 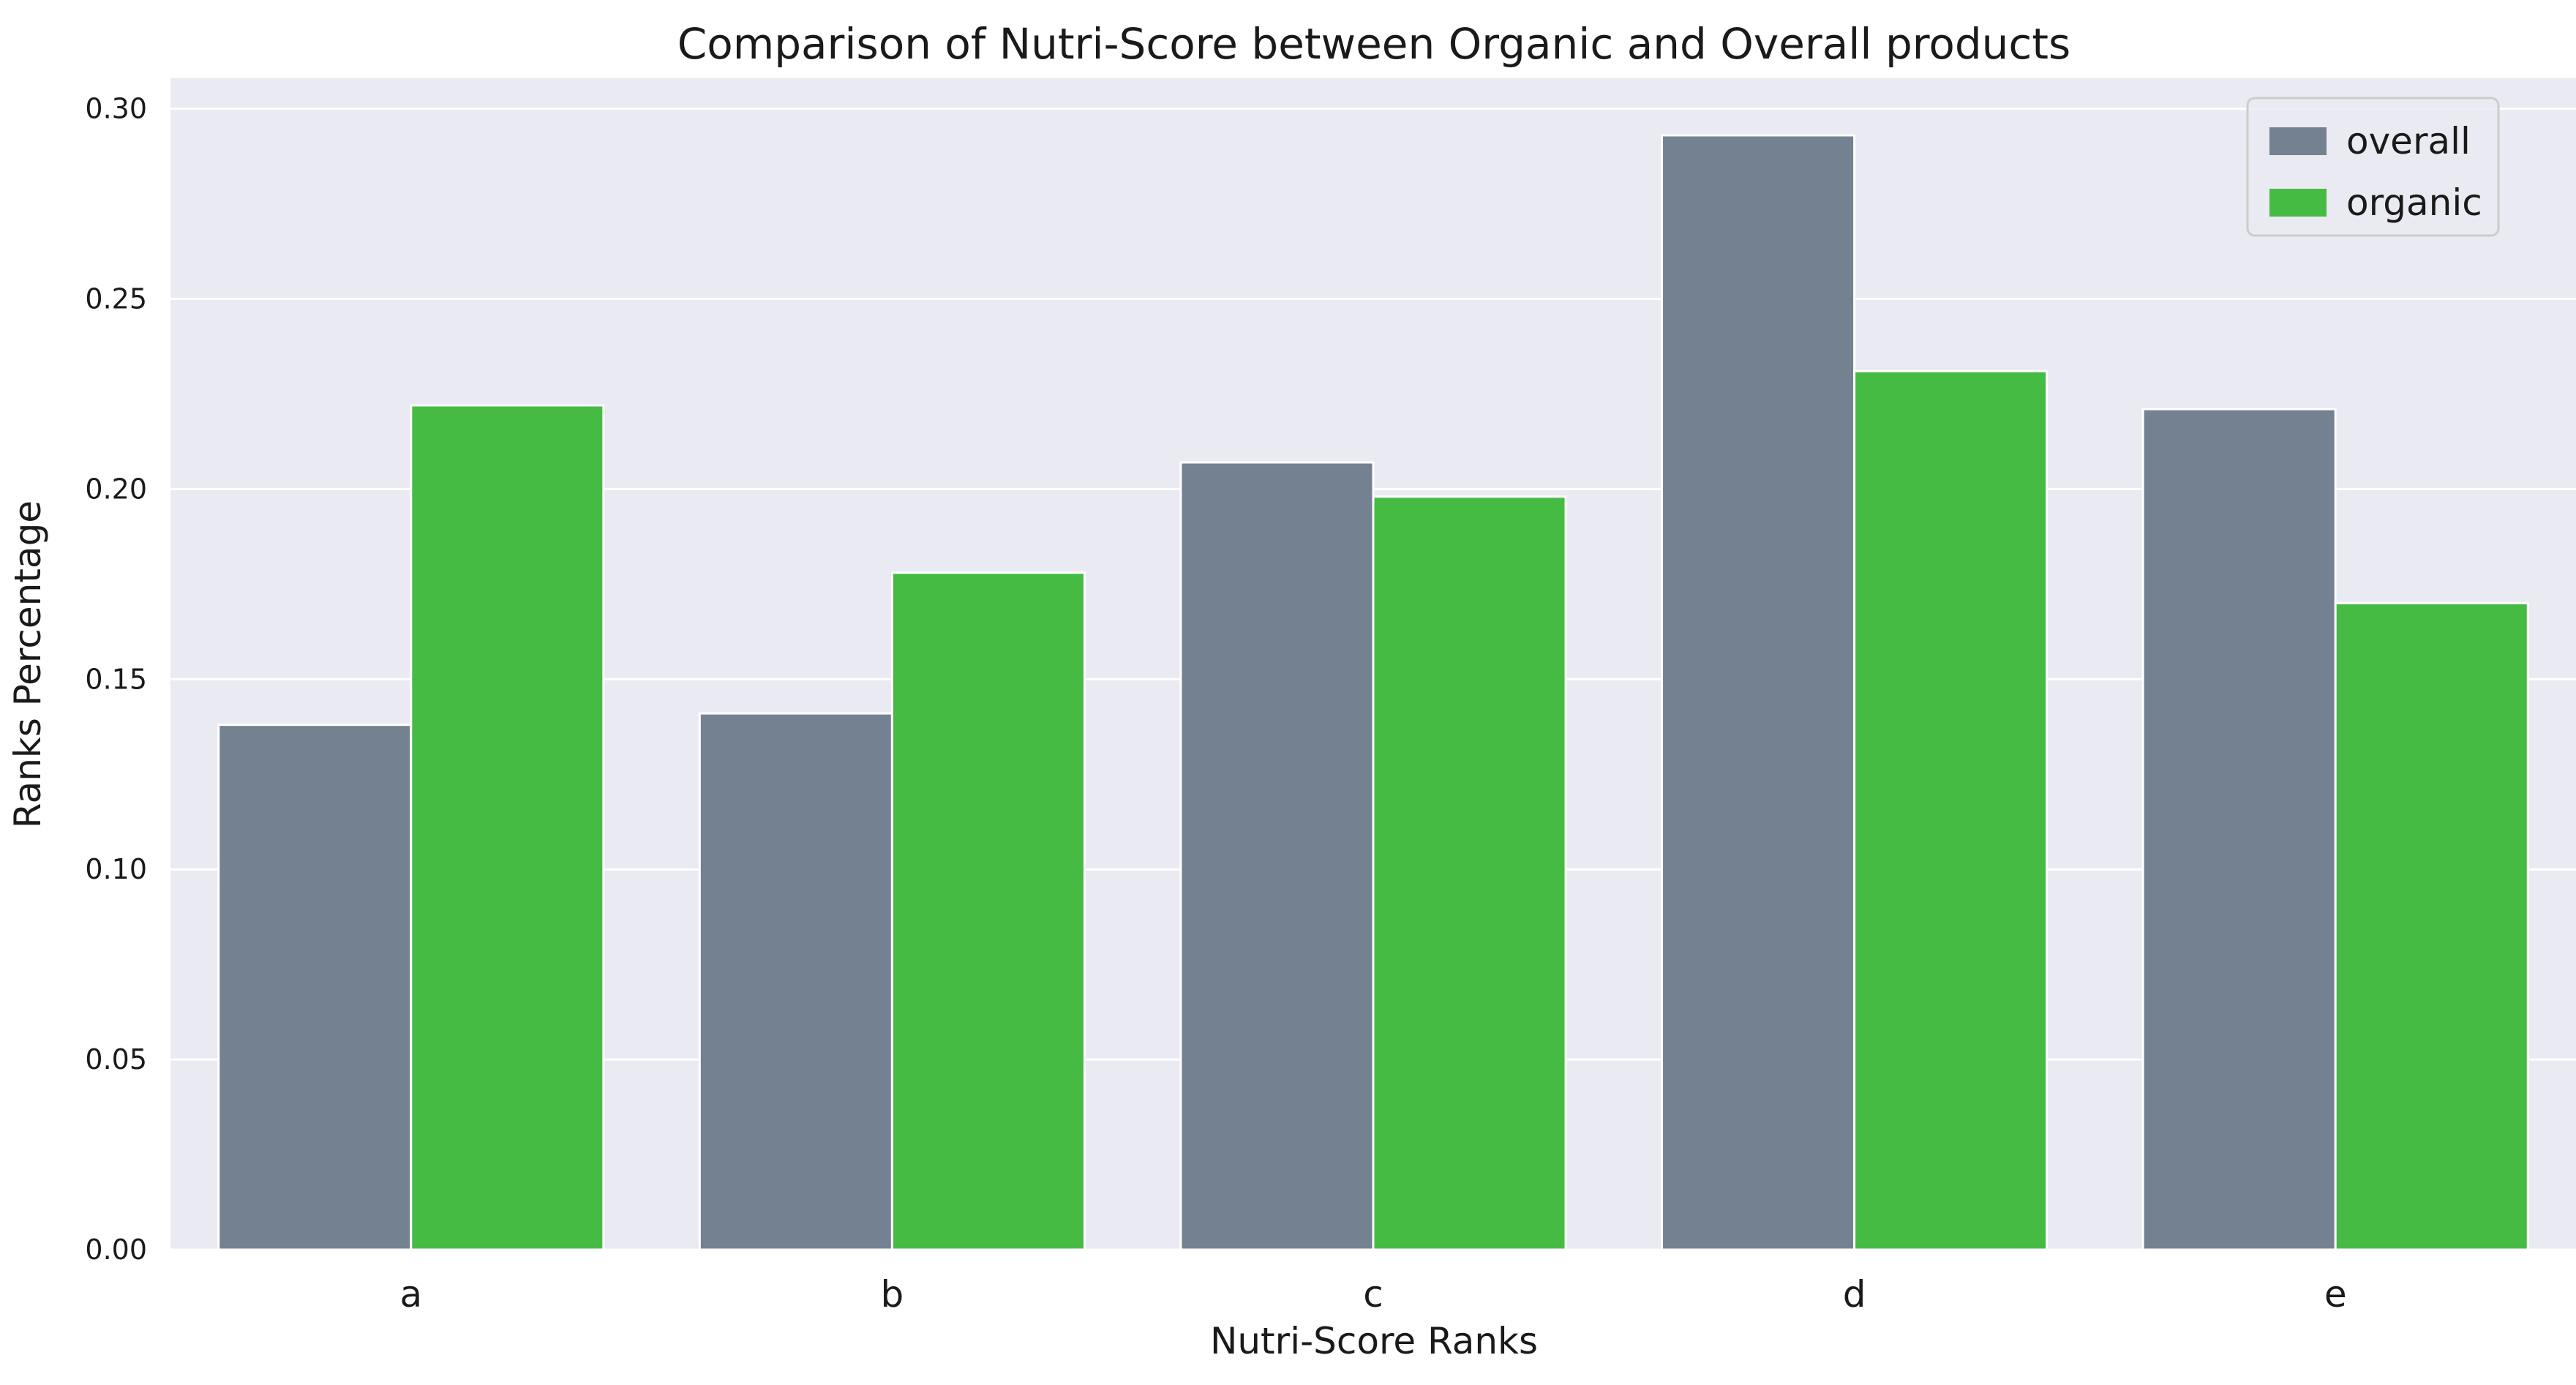 I want to click on y-tick-label: 0.00, so click(x=116, y=1250).